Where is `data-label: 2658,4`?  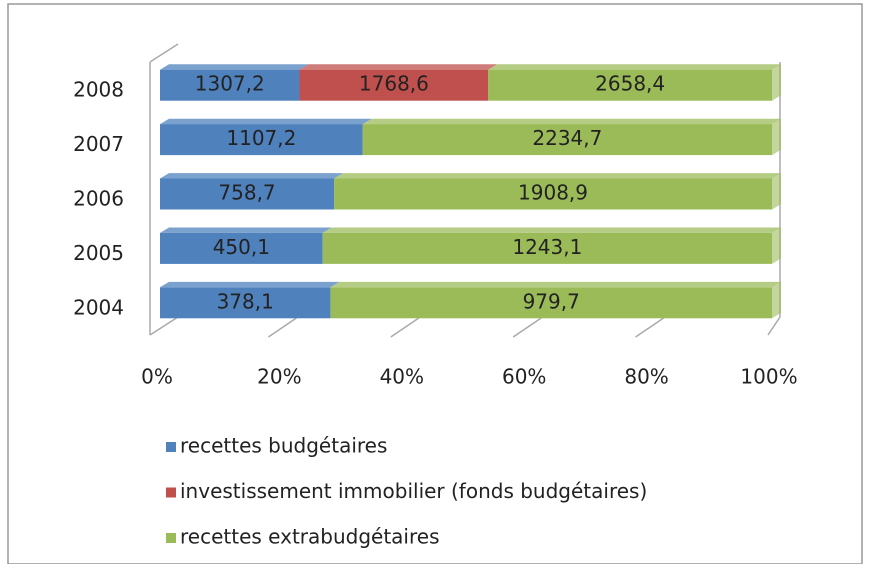 data-label: 2658,4 is located at coordinates (630, 84).